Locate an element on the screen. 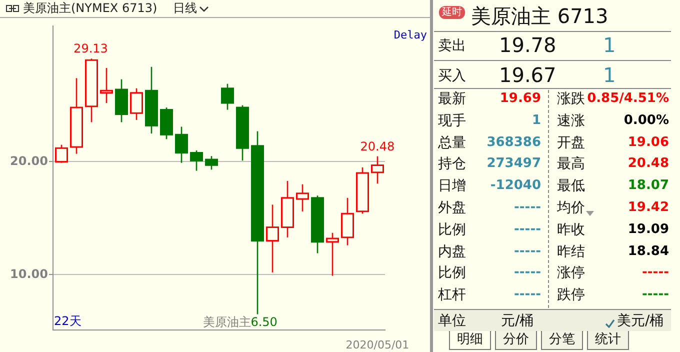 Image resolution: width=680 pixels, height=352 pixels. text: Delay is located at coordinates (411, 35).